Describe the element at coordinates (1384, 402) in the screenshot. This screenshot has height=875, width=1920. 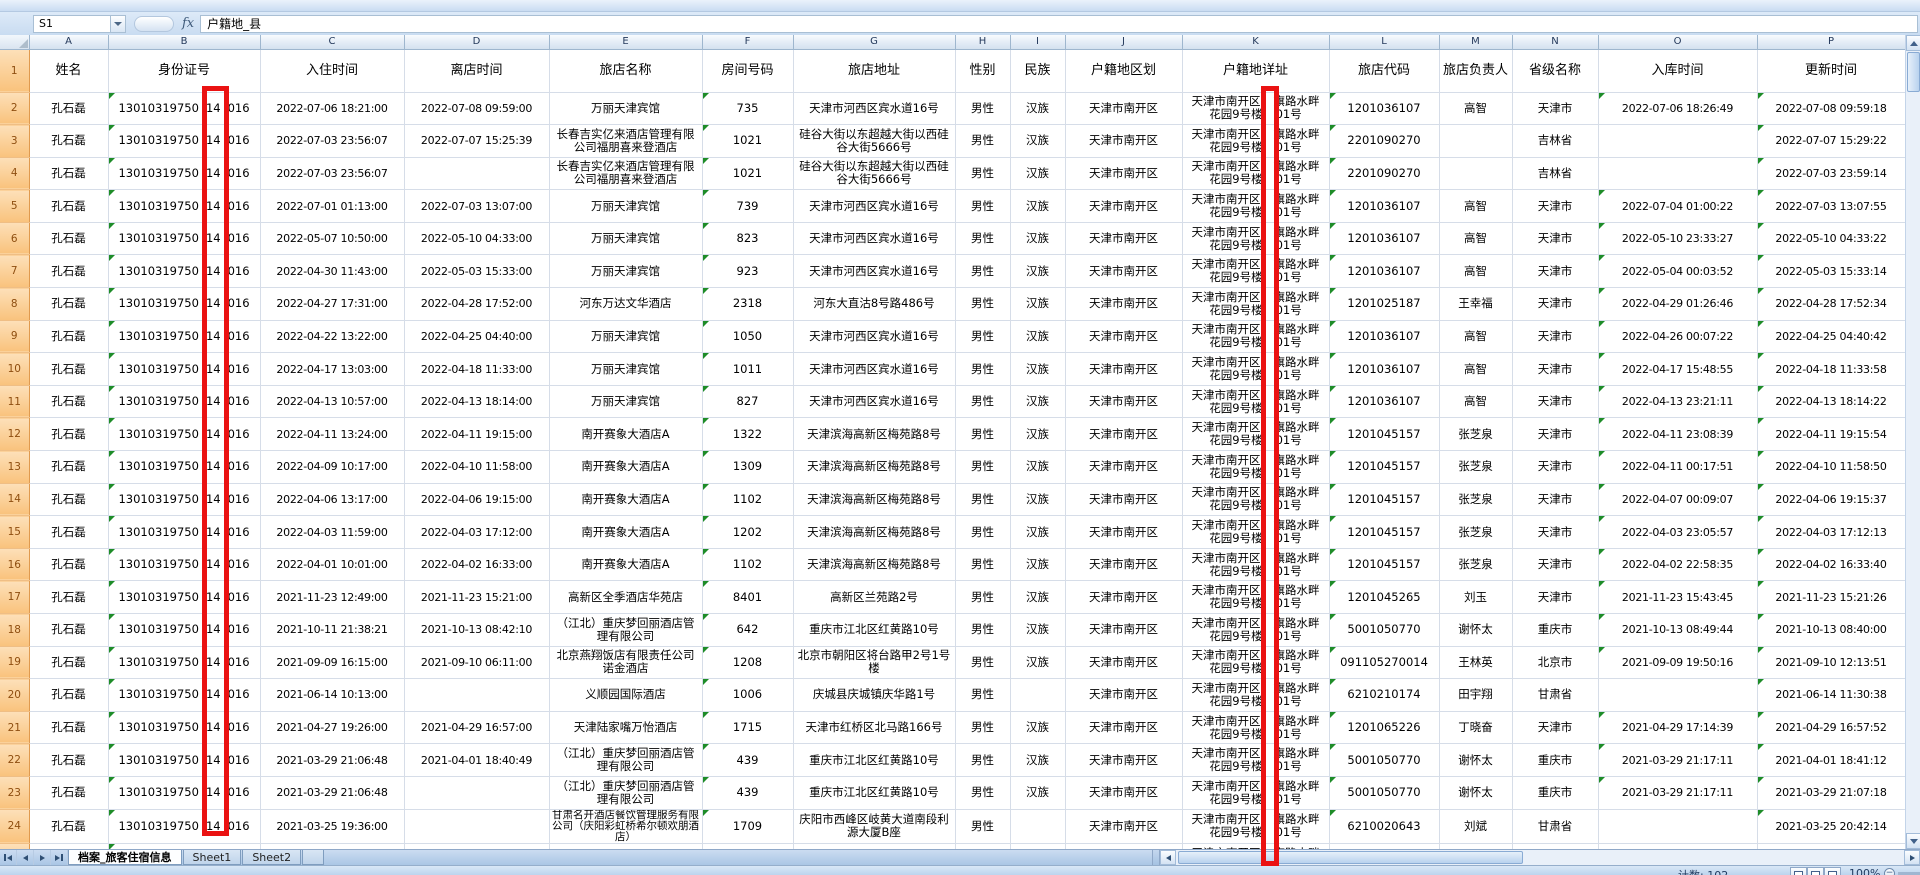
I see `cell: 1201036107` at that location.